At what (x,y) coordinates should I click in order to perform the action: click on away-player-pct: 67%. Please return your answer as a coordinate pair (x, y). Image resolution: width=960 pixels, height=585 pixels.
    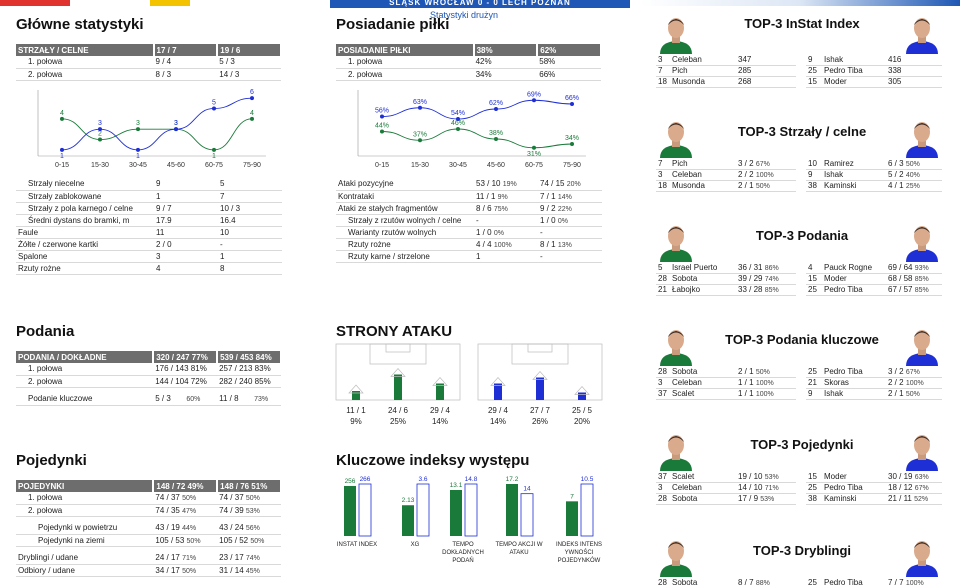
    Looking at the image, I should click on (912, 372).